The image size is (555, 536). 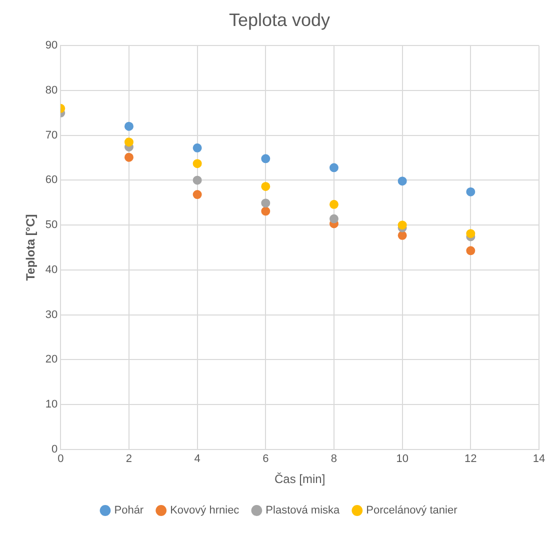 I want to click on y-tick-label: 0, so click(x=55, y=449).